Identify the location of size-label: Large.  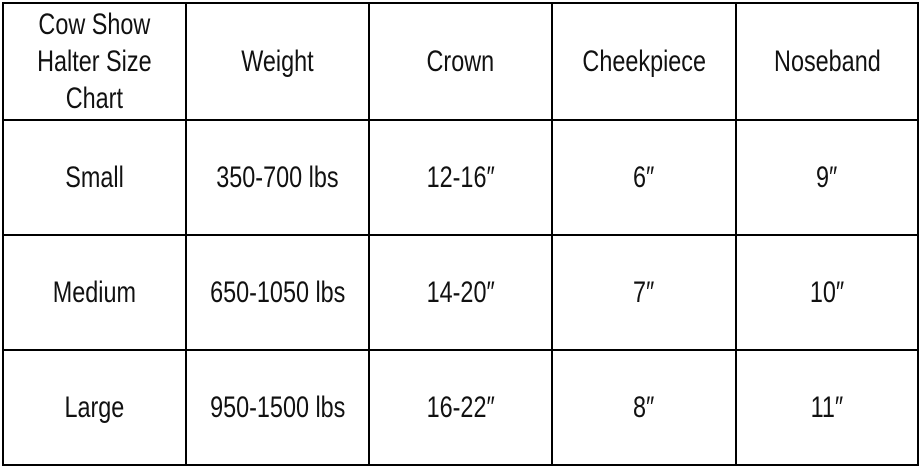
(94, 407).